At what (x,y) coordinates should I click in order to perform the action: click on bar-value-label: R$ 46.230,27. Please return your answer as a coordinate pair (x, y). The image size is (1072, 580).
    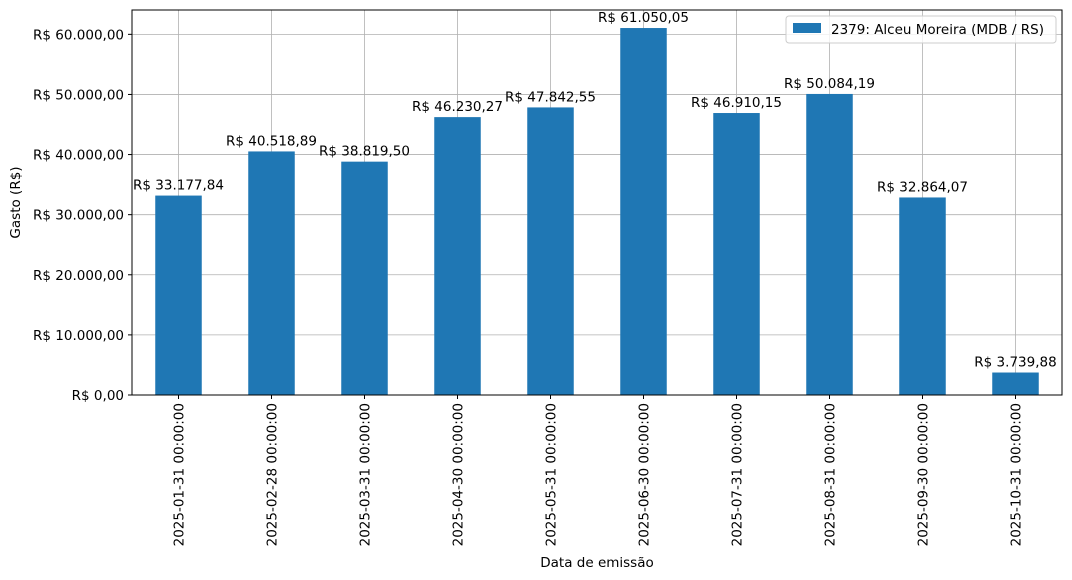
    Looking at the image, I should click on (457, 107).